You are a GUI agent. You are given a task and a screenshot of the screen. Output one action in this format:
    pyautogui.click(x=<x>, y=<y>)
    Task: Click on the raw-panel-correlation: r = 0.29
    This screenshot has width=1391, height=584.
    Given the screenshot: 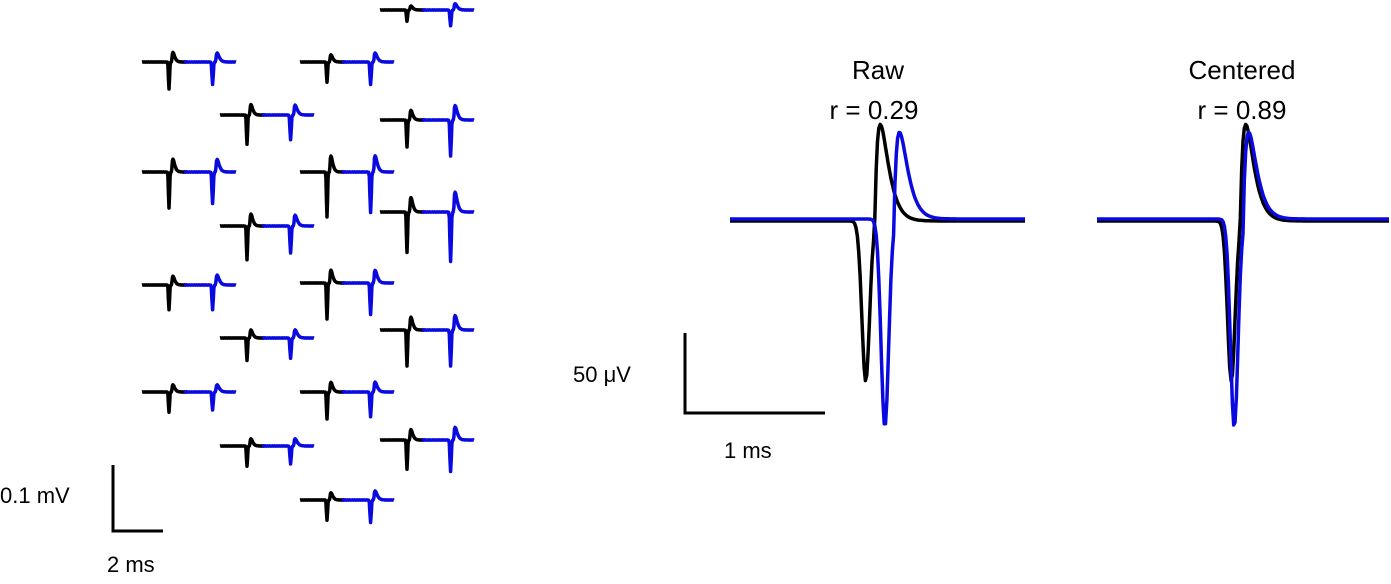 What is the action you would take?
    pyautogui.click(x=874, y=110)
    